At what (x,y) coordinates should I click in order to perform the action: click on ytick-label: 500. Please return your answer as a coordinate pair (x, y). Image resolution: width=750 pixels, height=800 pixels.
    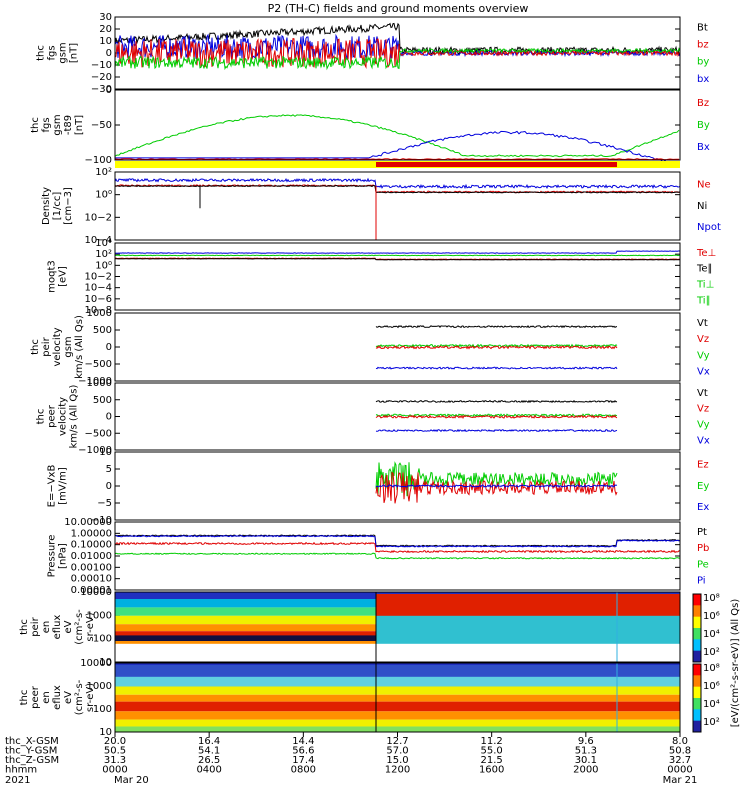
    Looking at the image, I should click on (102, 400).